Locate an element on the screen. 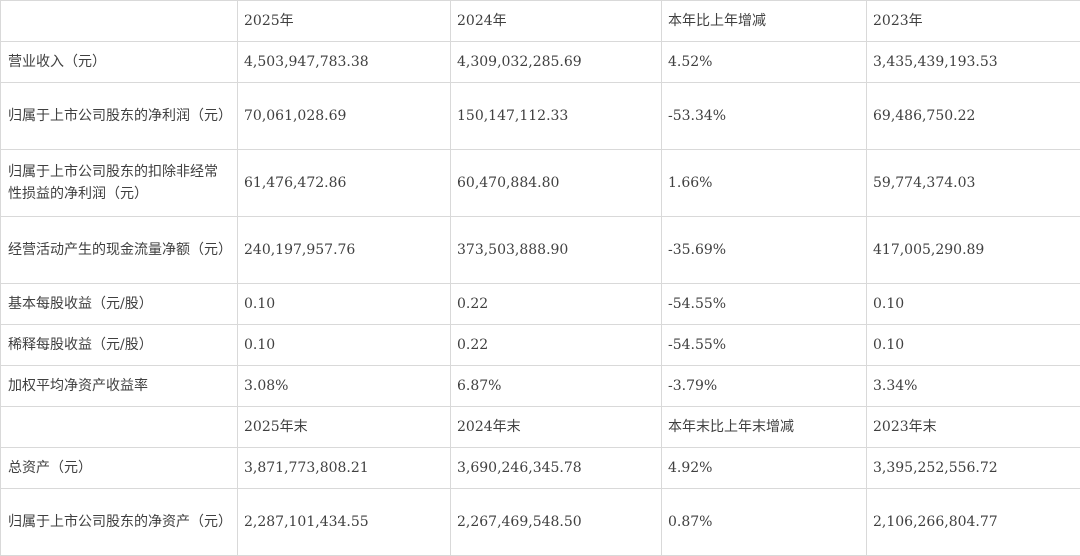 This screenshot has width=1080, height=556. table-cell: 60,470,884.80 is located at coordinates (556, 183).